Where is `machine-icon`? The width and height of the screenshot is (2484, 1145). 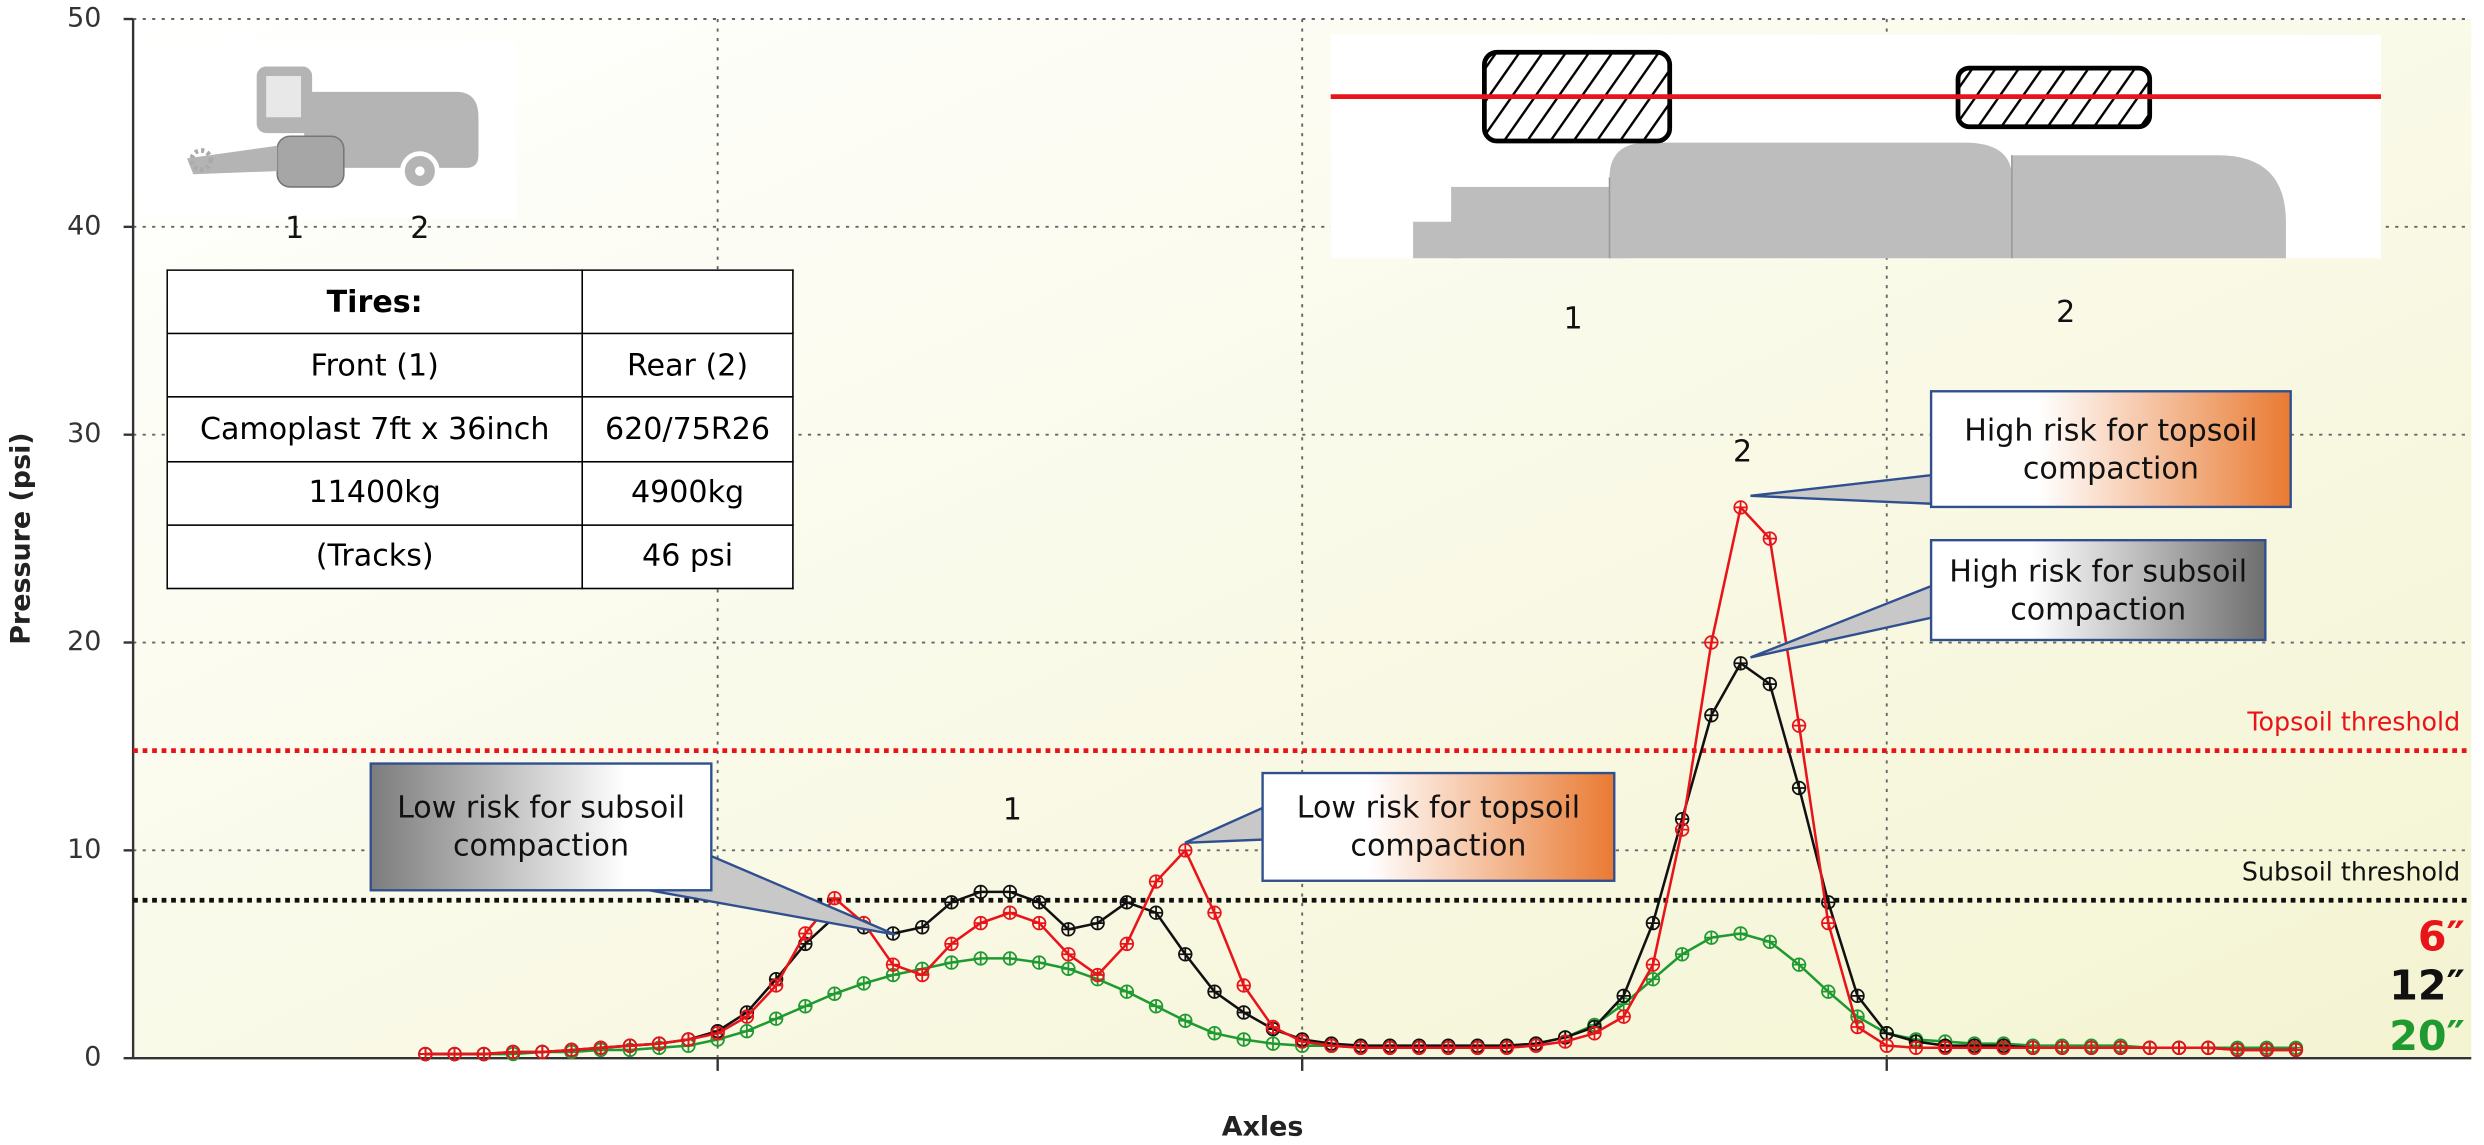 machine-icon is located at coordinates (328, 130).